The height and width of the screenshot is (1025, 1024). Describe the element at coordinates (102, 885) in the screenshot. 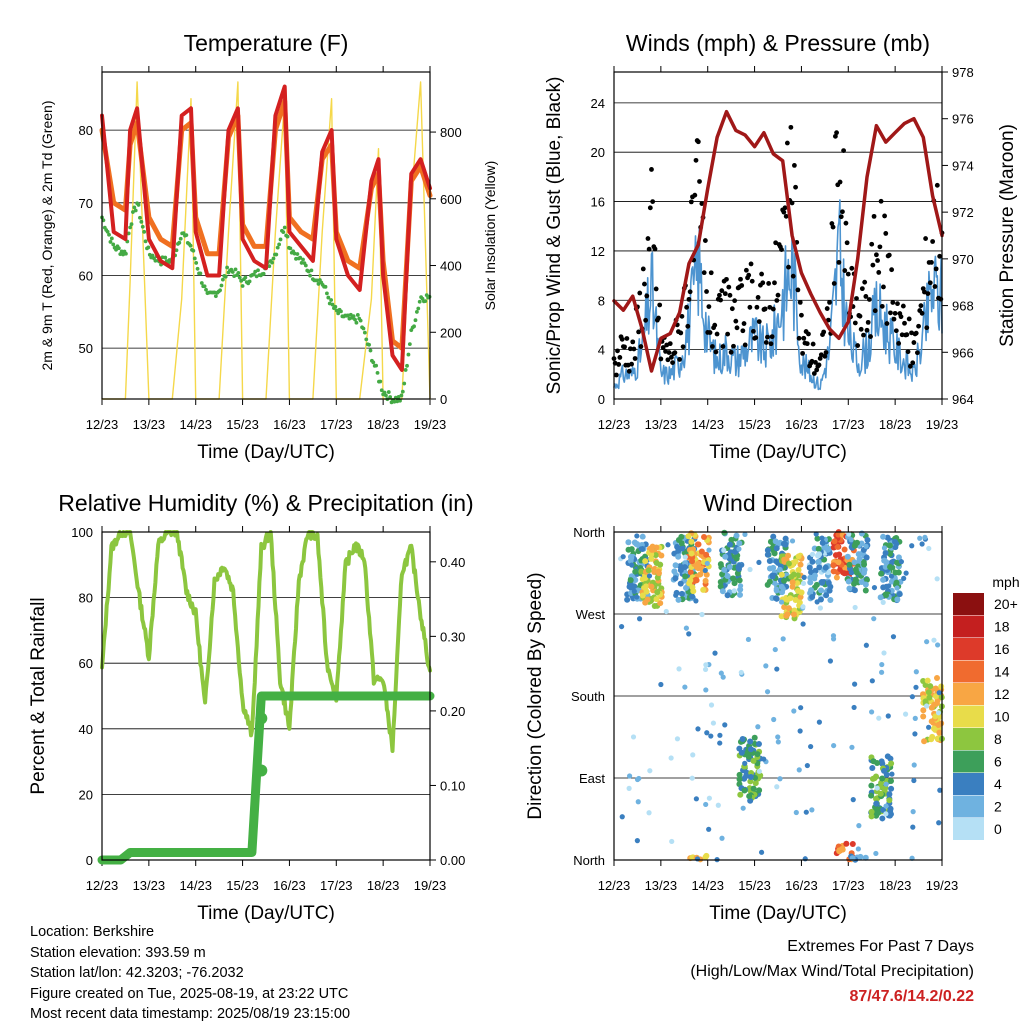

I see `x-tick-label: 12/23` at that location.